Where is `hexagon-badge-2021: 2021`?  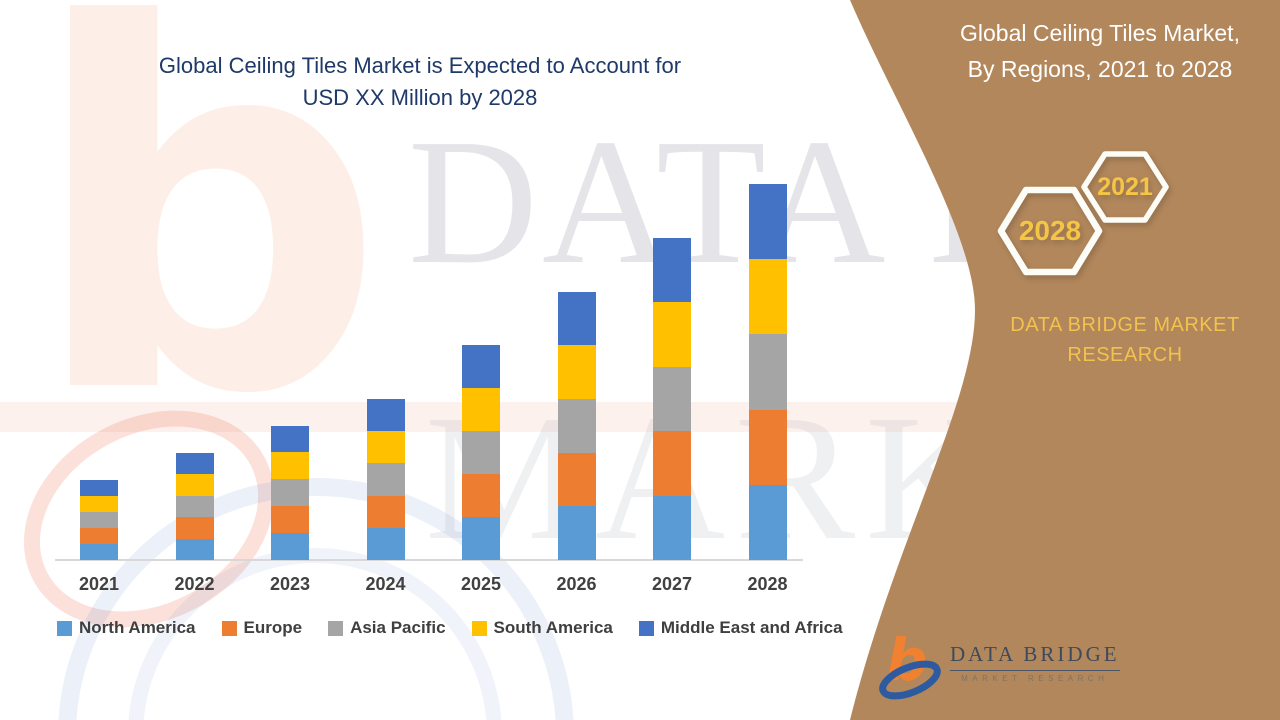
hexagon-badge-2021: 2021 is located at coordinates (1125, 187).